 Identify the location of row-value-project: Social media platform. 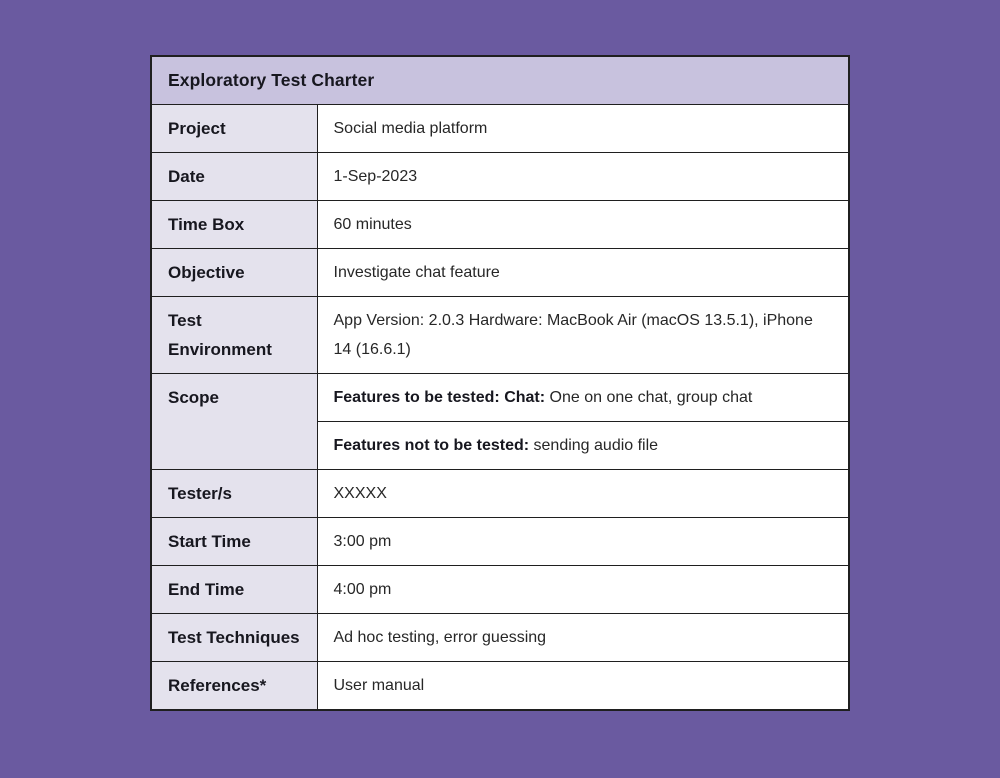
(583, 128).